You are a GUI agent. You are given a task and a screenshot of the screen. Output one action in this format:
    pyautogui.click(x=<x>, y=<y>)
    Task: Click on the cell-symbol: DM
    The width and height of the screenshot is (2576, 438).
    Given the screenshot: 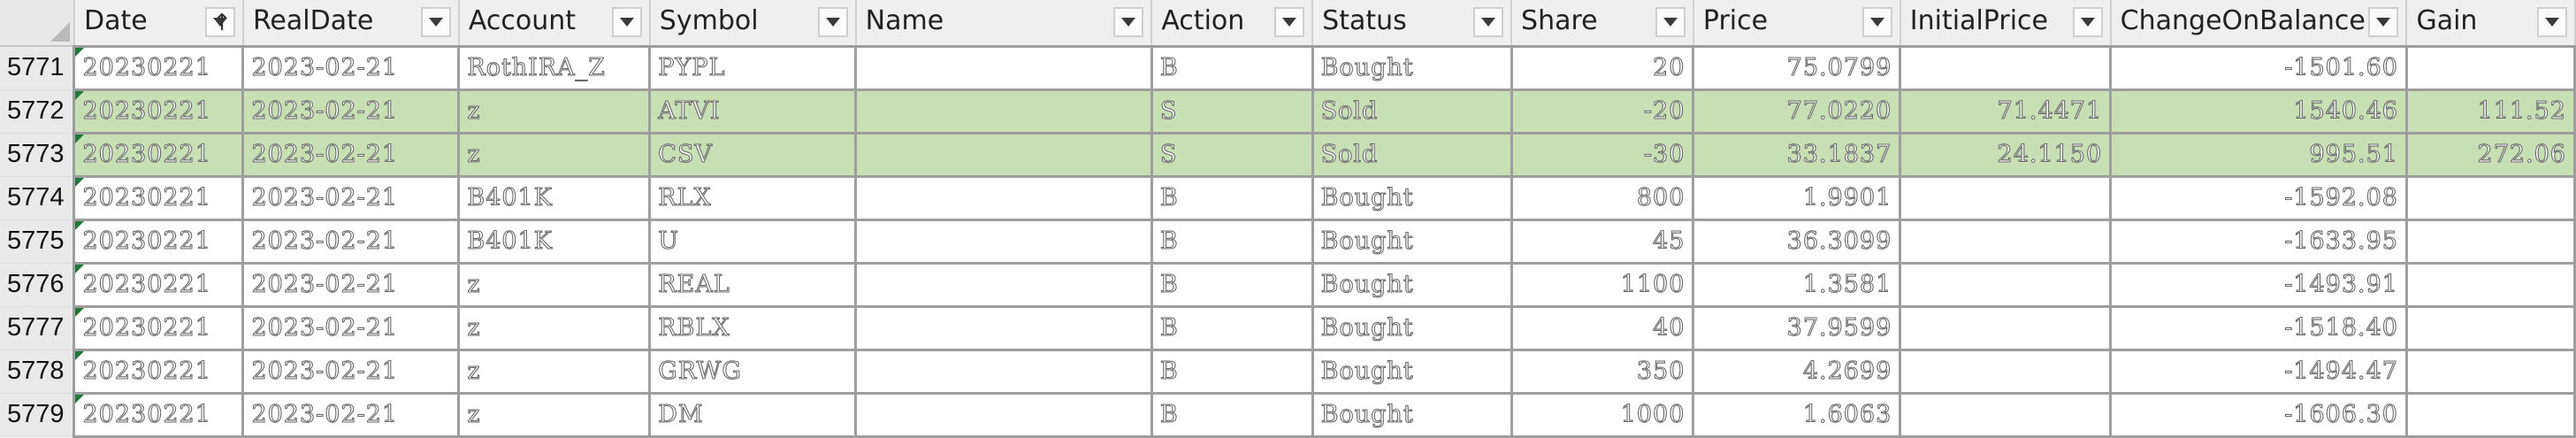 What is the action you would take?
    pyautogui.click(x=753, y=415)
    